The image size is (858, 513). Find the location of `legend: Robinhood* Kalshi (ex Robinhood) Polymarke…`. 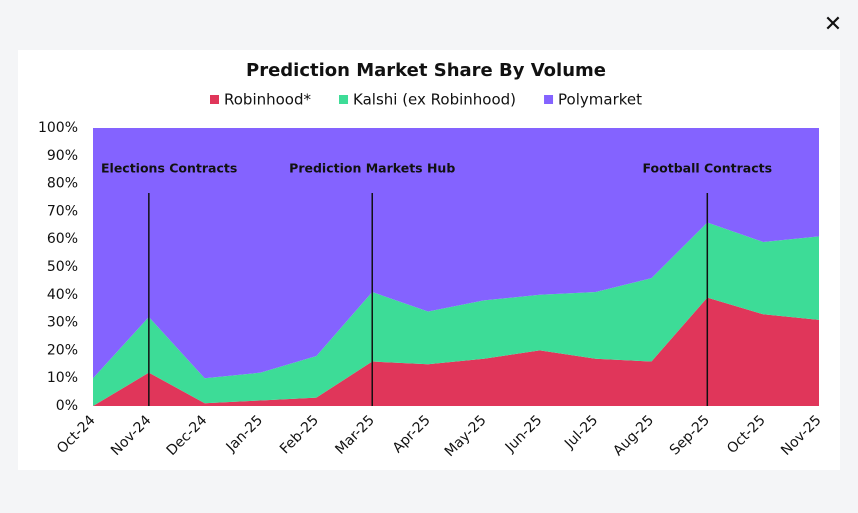

legend: Robinhood* Kalshi (ex Robinhood) Polymarke… is located at coordinates (426, 100).